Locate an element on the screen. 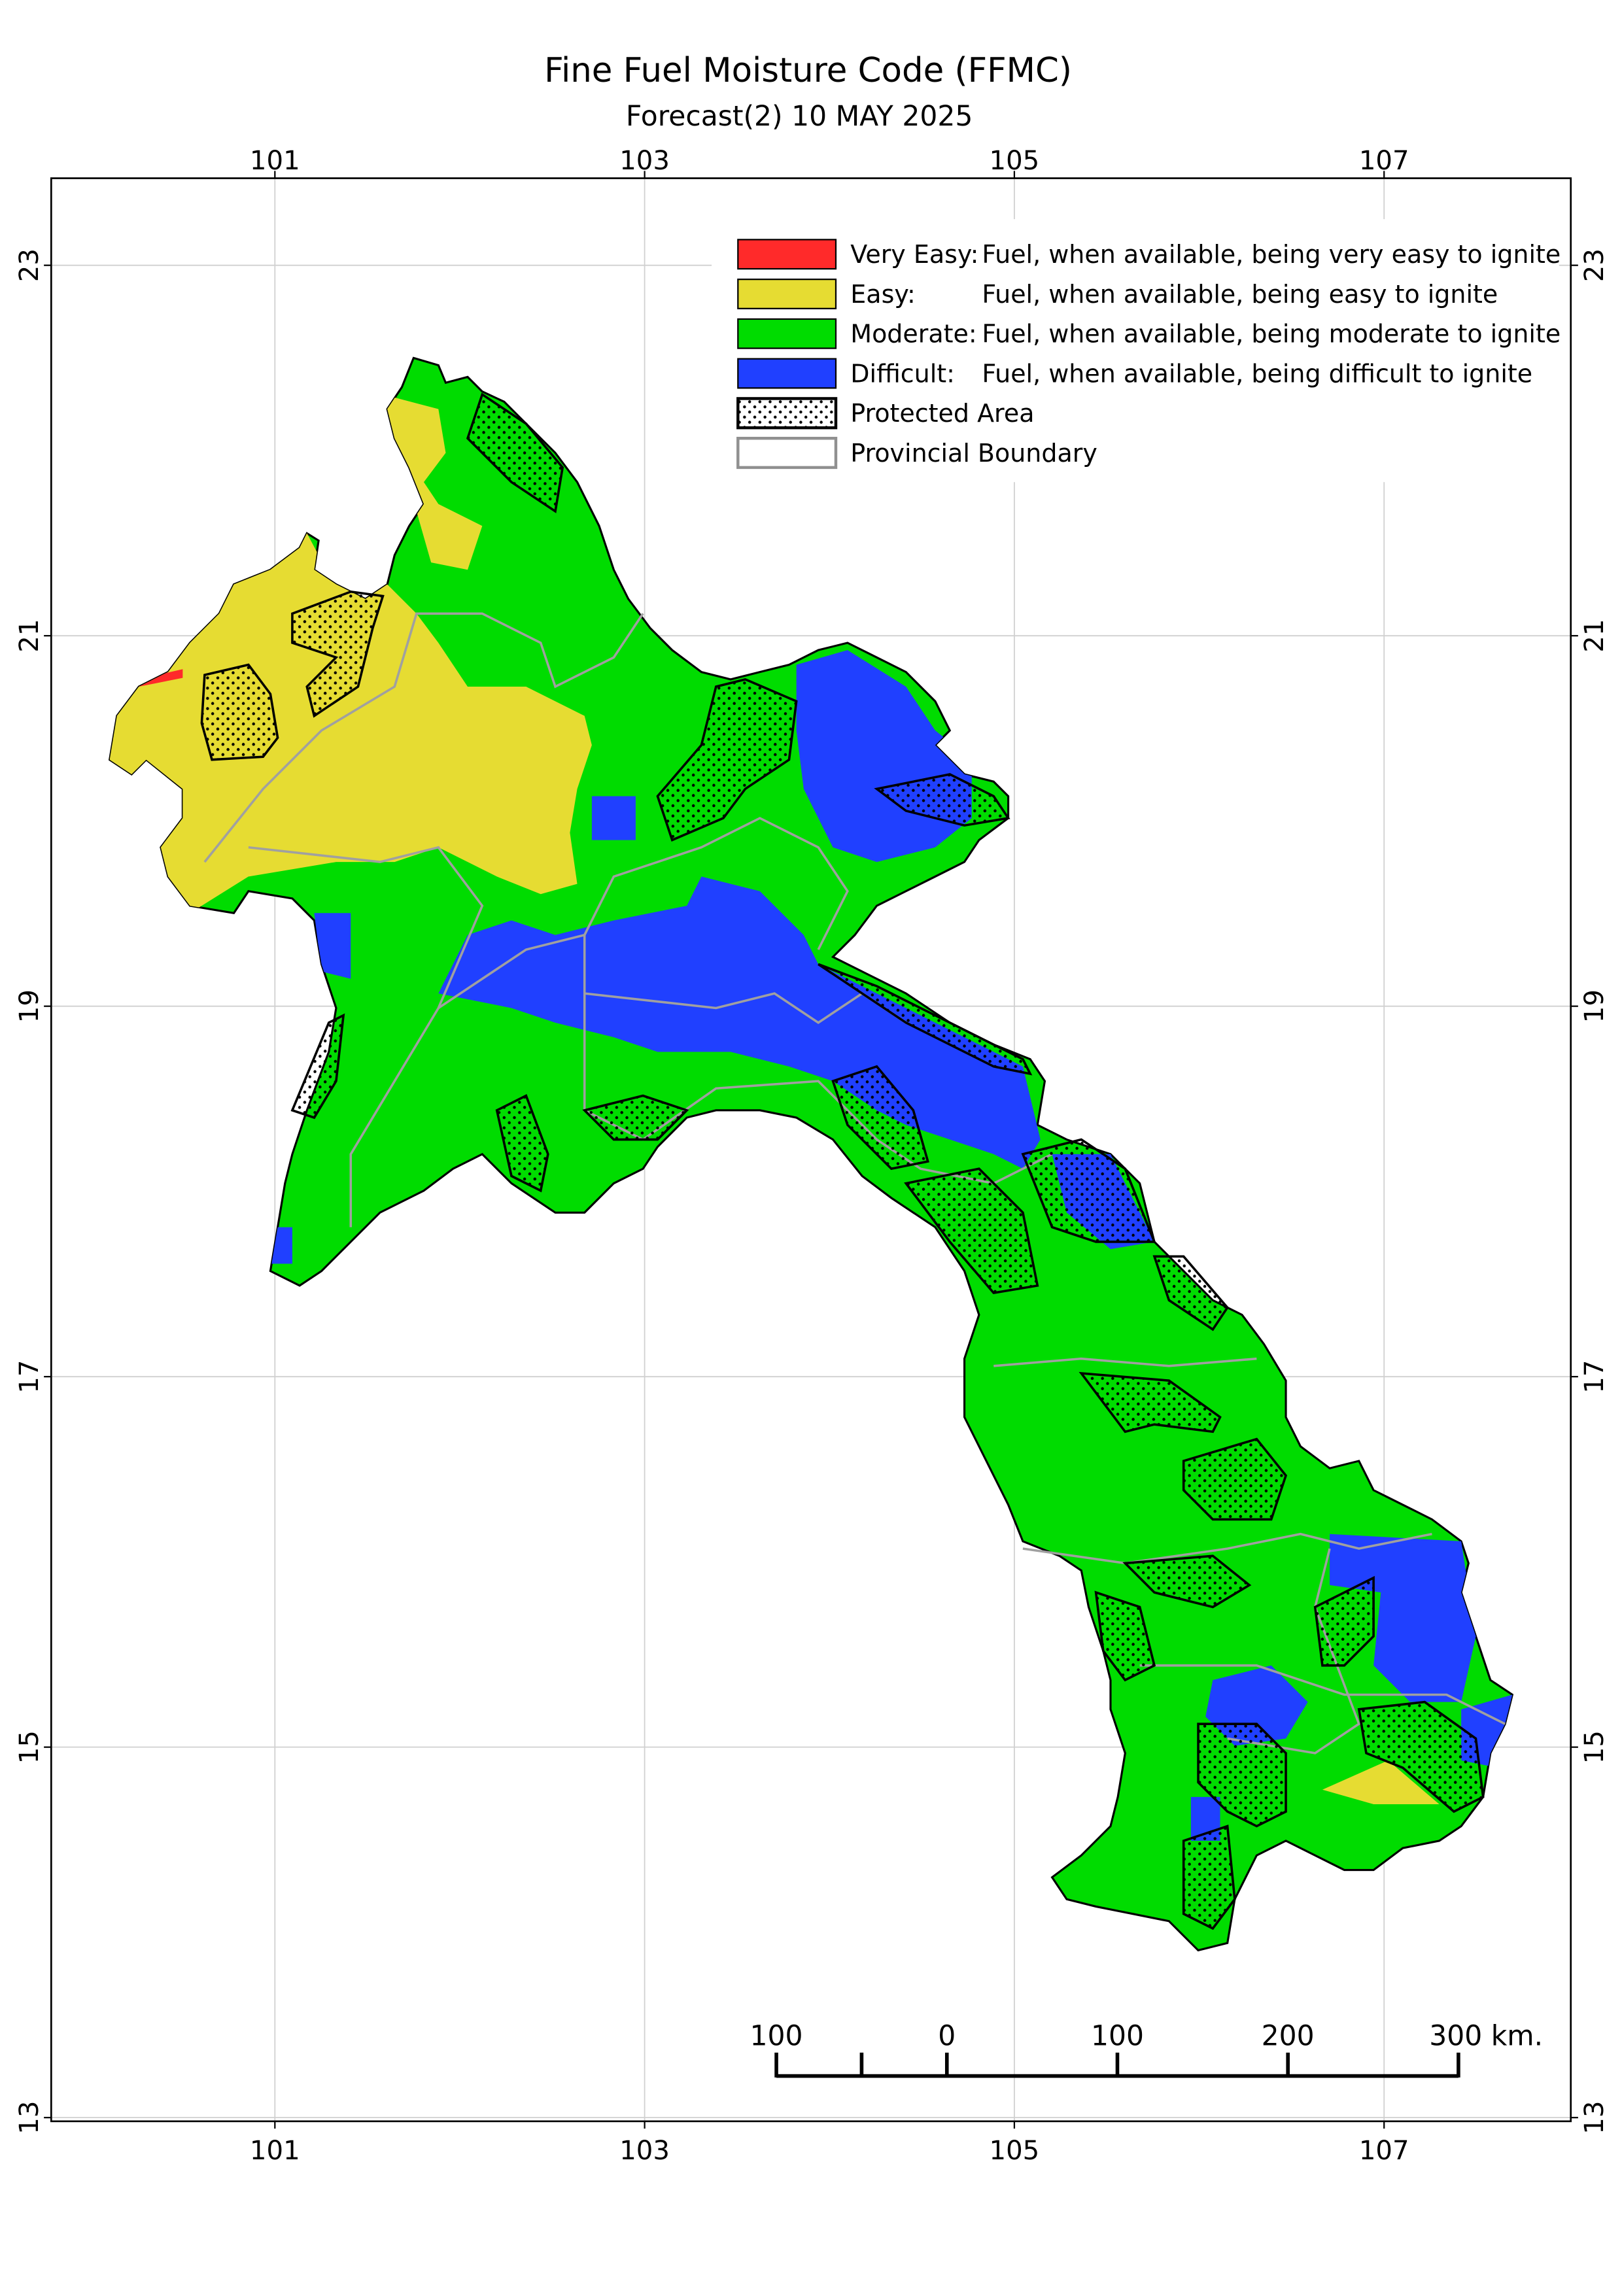 The height and width of the screenshot is (2296, 1622). title: Fine Fuel Moisture Code (FFMC) is located at coordinates (808, 70).